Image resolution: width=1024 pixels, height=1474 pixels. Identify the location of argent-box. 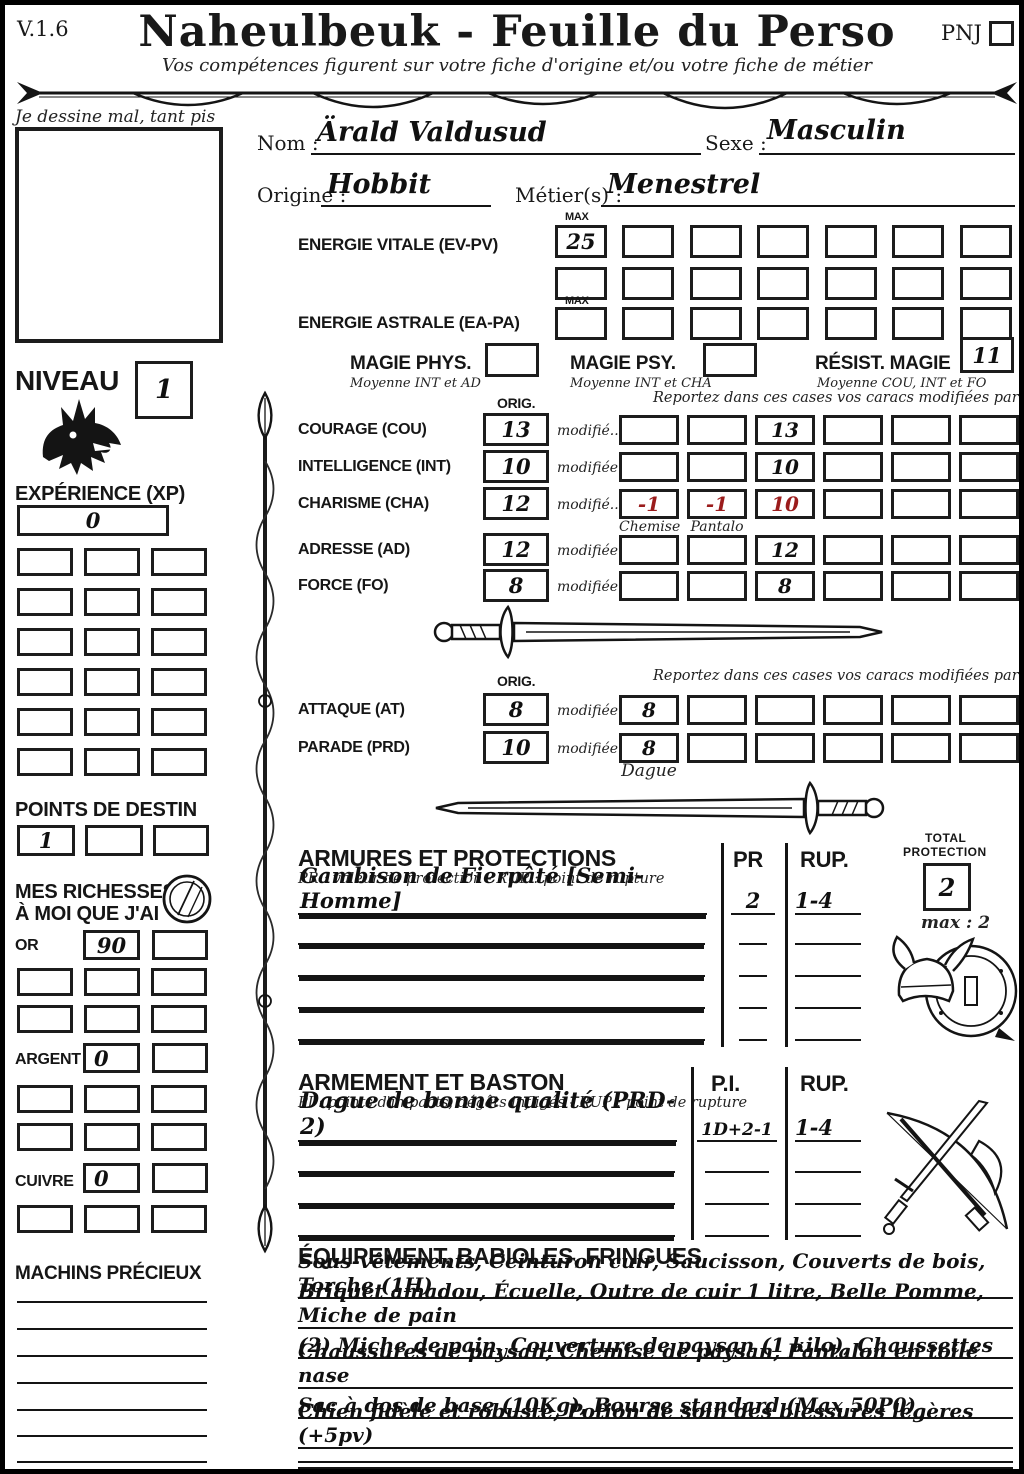
(180, 1058).